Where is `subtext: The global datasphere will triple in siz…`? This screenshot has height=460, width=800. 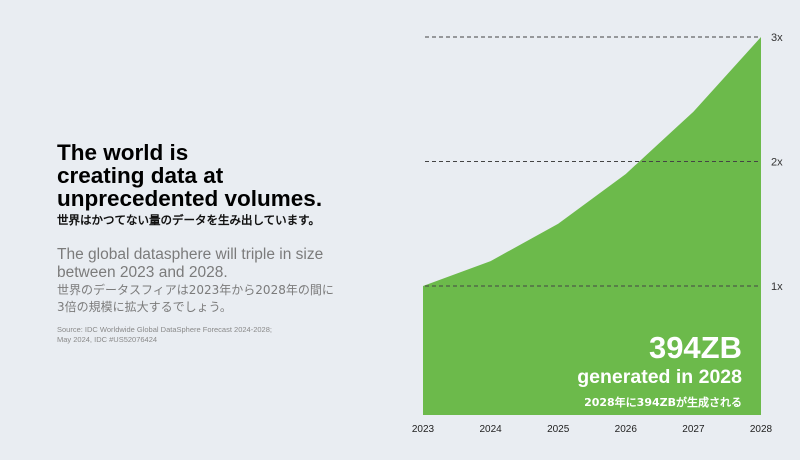 subtext: The global datasphere will triple in siz… is located at coordinates (222, 264).